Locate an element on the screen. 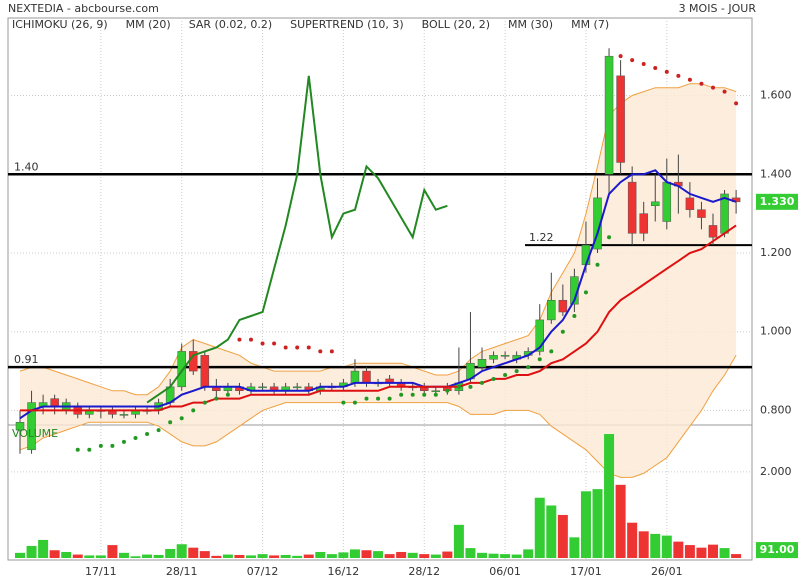 The image size is (800, 580). legend-item: BOLL (20, 2) is located at coordinates (456, 24).